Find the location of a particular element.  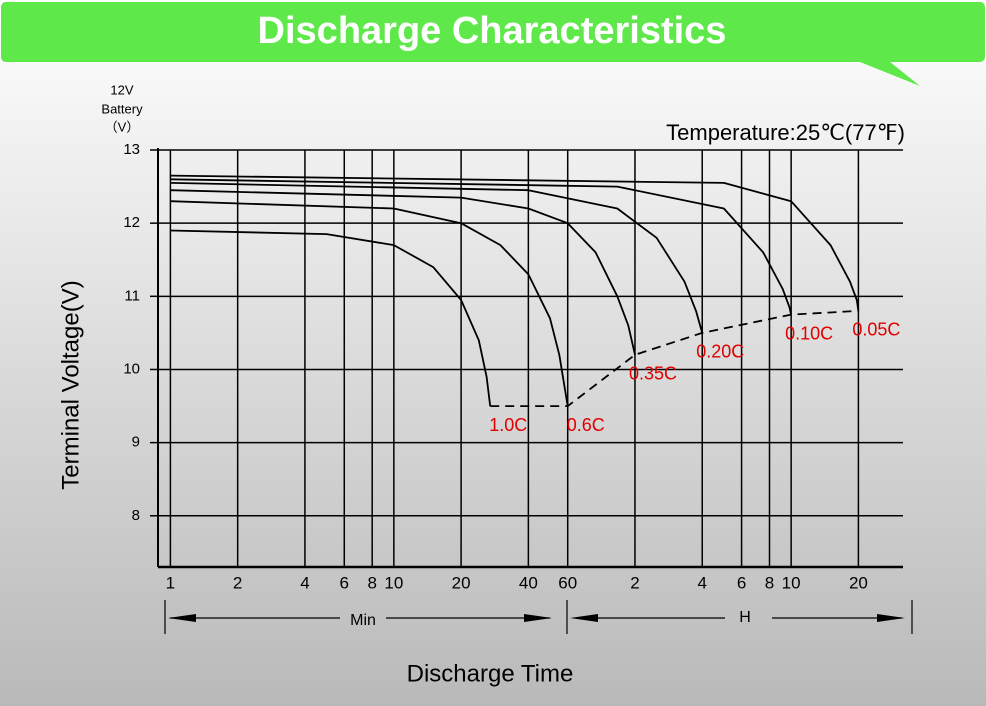

y-tick-label: 12 is located at coordinates (131, 222).